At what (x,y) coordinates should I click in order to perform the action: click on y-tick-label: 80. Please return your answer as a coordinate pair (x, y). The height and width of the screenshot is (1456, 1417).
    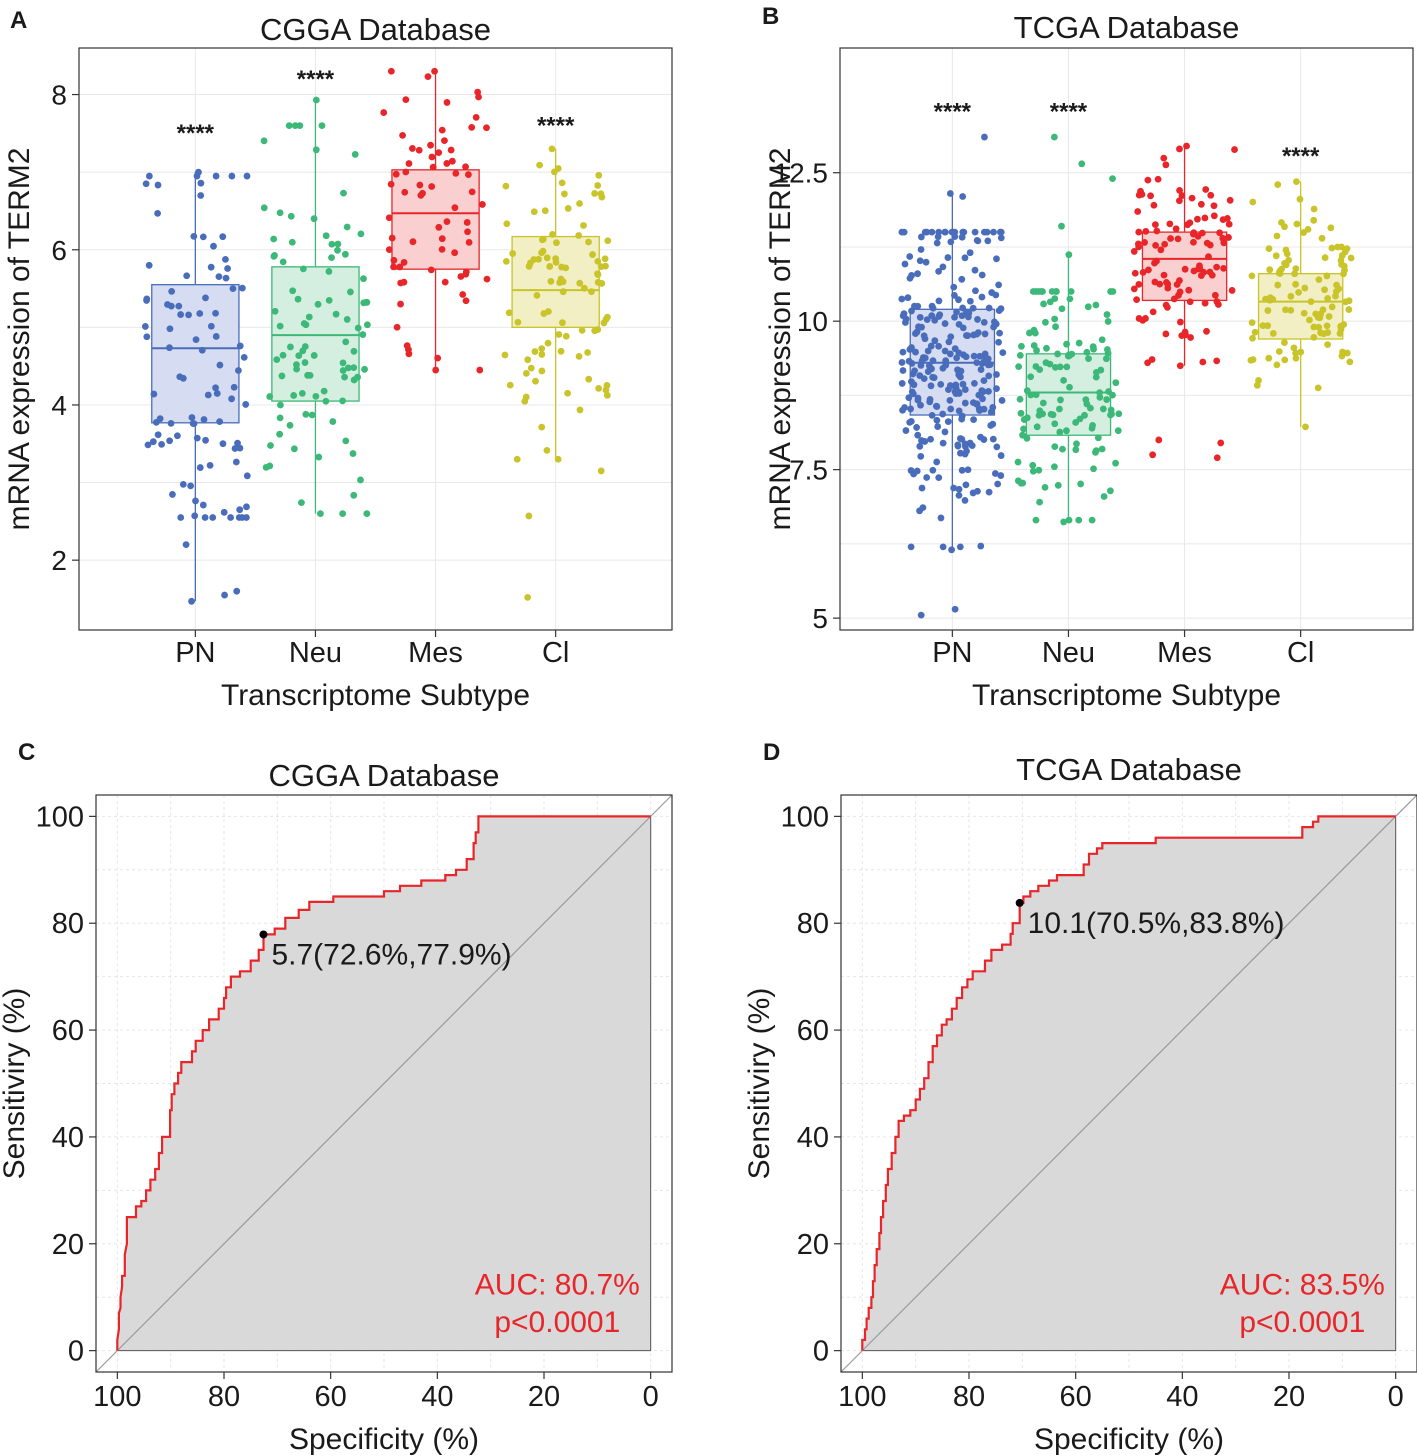
    Looking at the image, I should click on (68, 924).